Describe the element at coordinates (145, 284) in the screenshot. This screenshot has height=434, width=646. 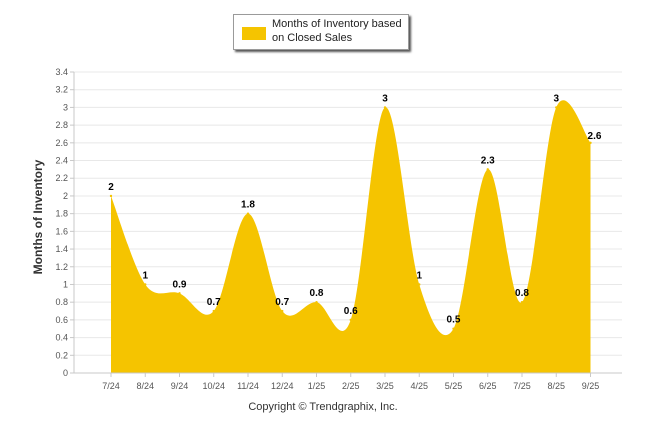
I see `data-point-8/24` at that location.